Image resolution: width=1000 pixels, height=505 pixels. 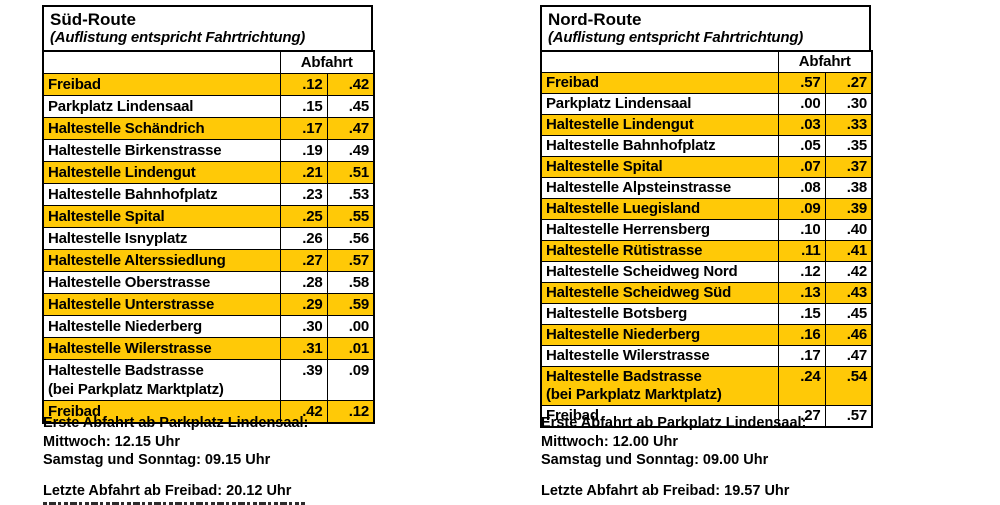 What do you see at coordinates (350, 194) in the screenshot?
I see `time-cell-2: .53` at bounding box center [350, 194].